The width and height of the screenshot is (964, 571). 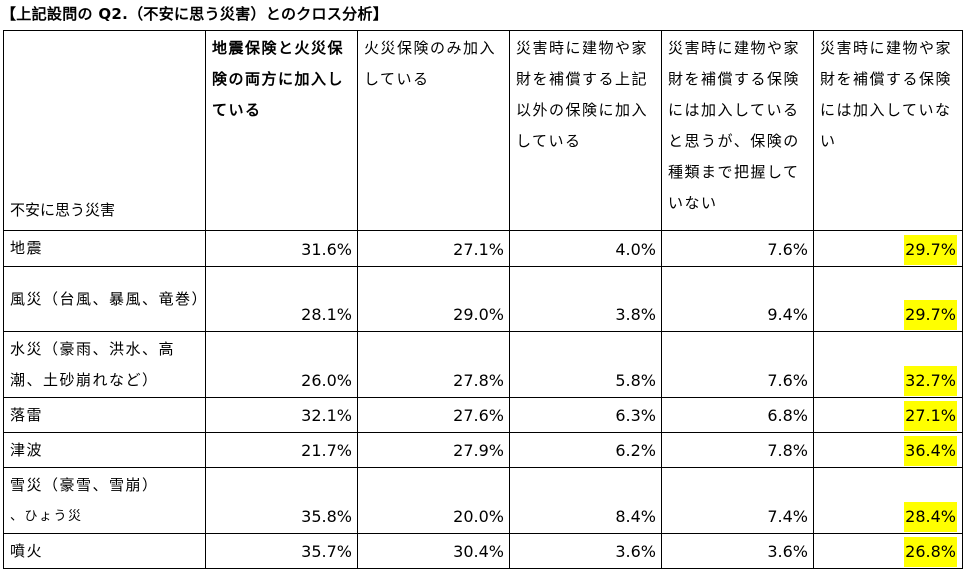 What do you see at coordinates (281, 364) in the screenshot?
I see `table-cell: 26.0%` at bounding box center [281, 364].